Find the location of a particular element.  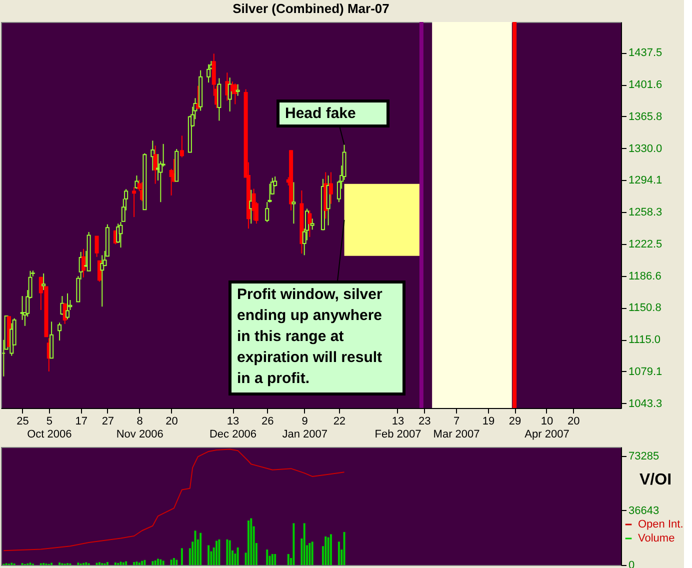

x-tick-label: 7 Mar 2007 is located at coordinates (456, 428).